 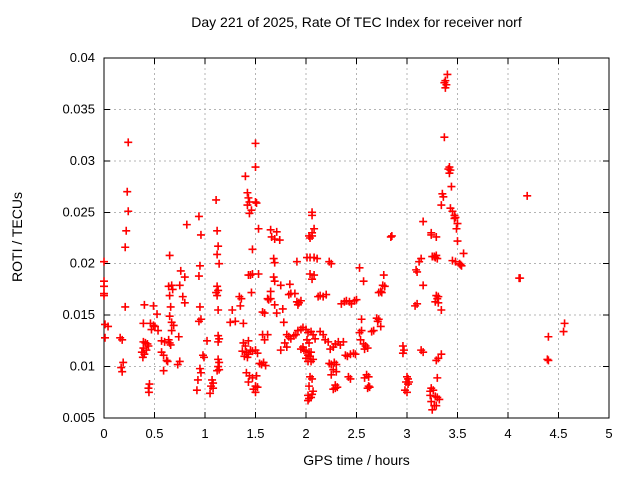 What do you see at coordinates (305, 433) in the screenshot?
I see `x-tick-label: 2` at bounding box center [305, 433].